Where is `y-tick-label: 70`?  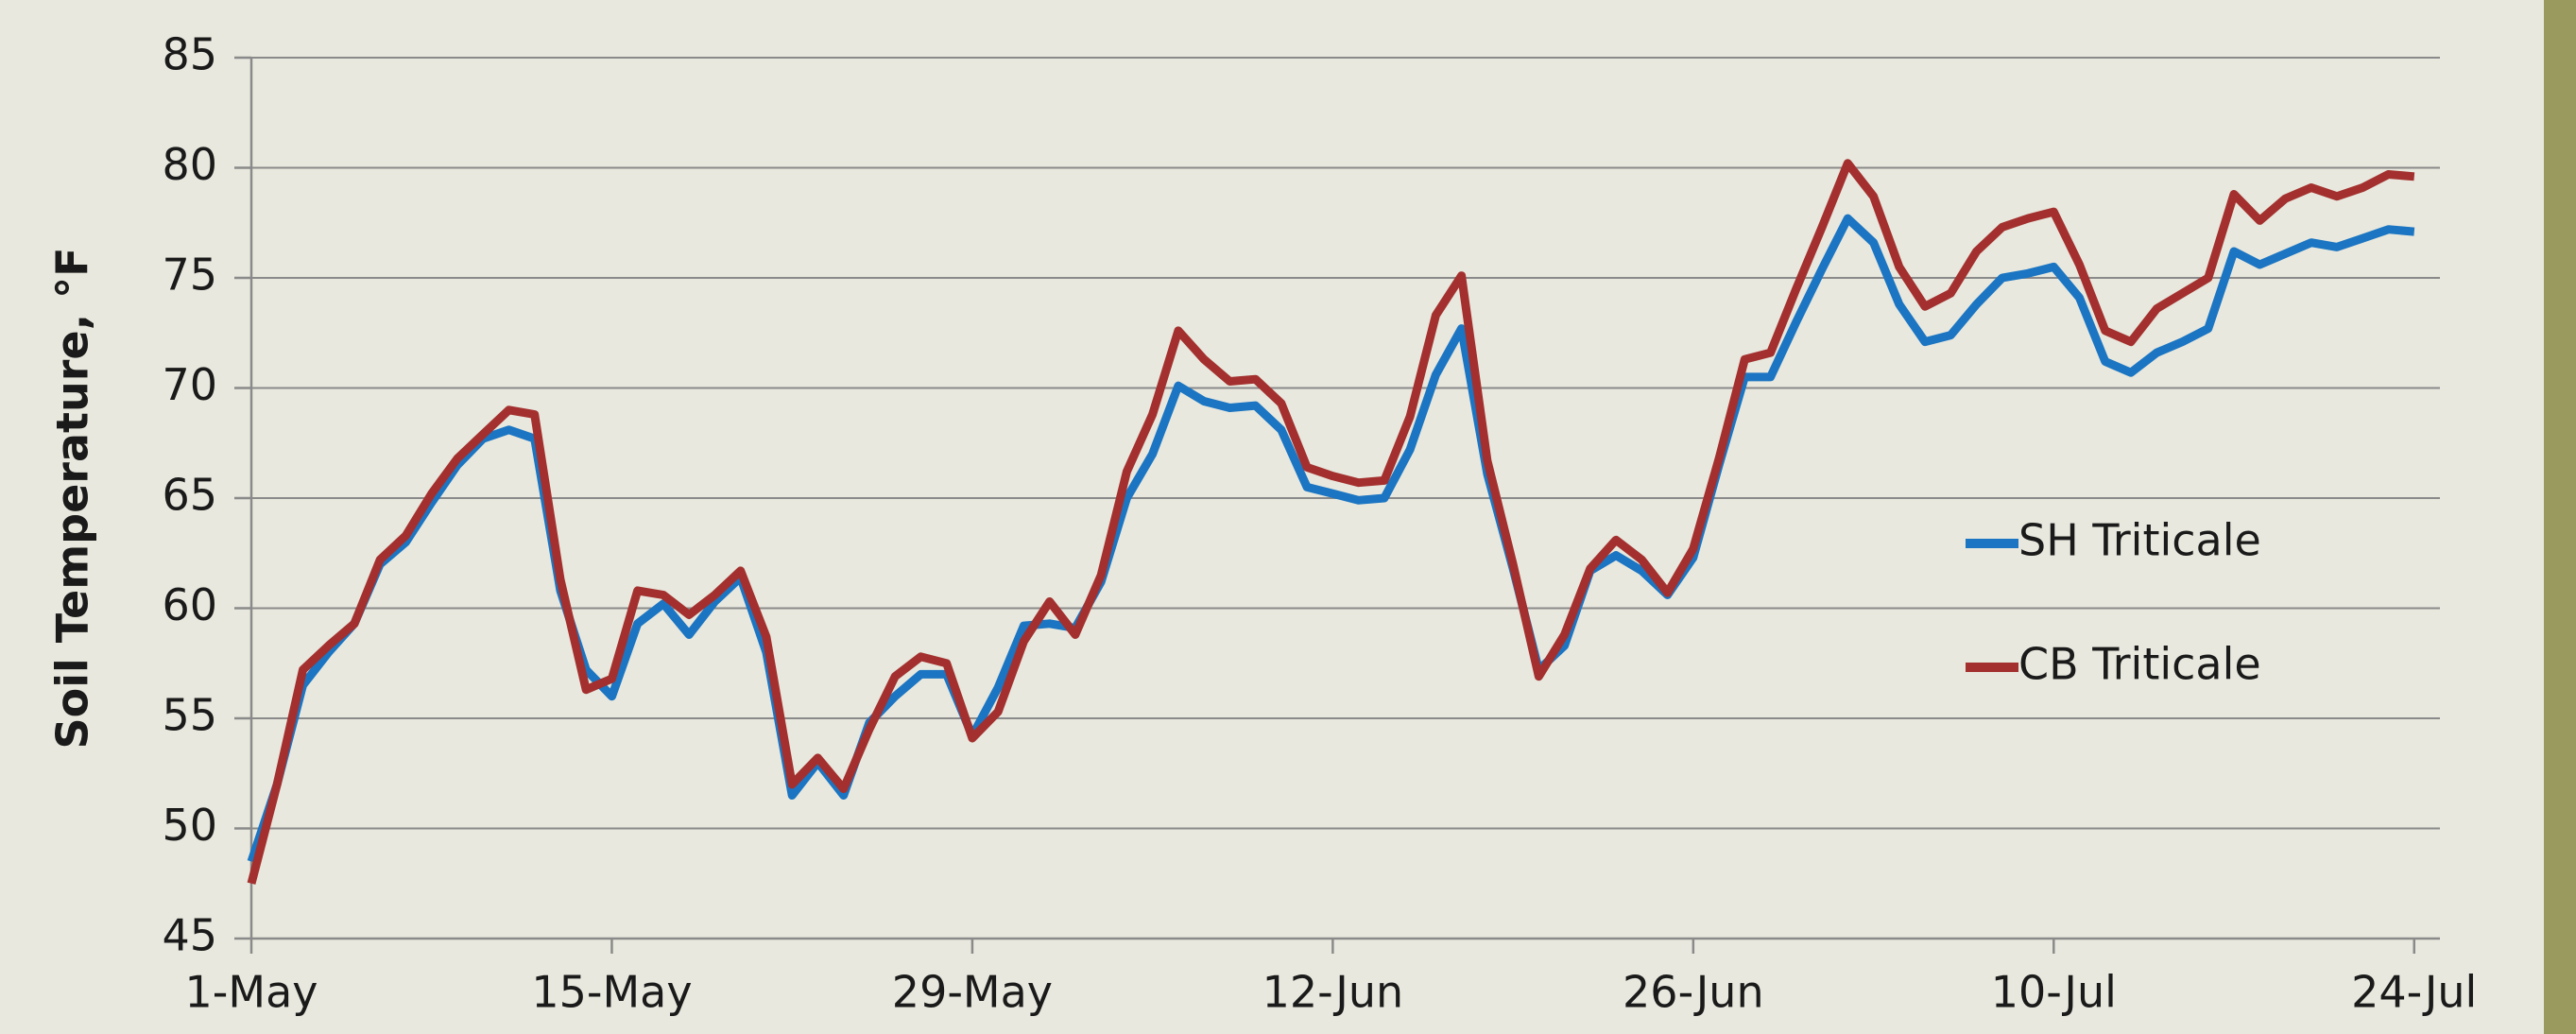
y-tick-label: 70 is located at coordinates (189, 384).